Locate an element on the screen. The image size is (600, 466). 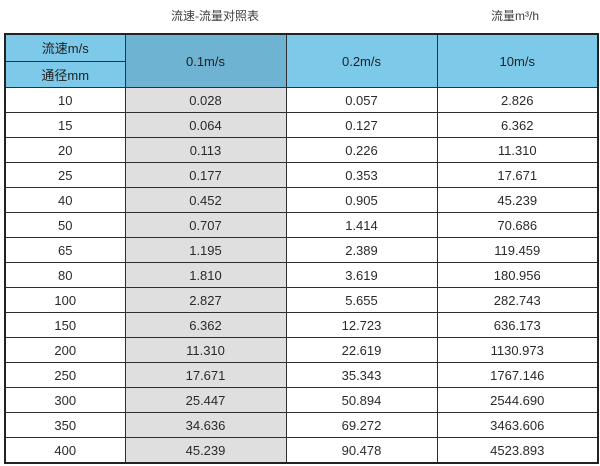
table-header: 流速m/s 0.1m/s 0.2m/s 10m/s 通径mm is located at coordinates (301, 60).